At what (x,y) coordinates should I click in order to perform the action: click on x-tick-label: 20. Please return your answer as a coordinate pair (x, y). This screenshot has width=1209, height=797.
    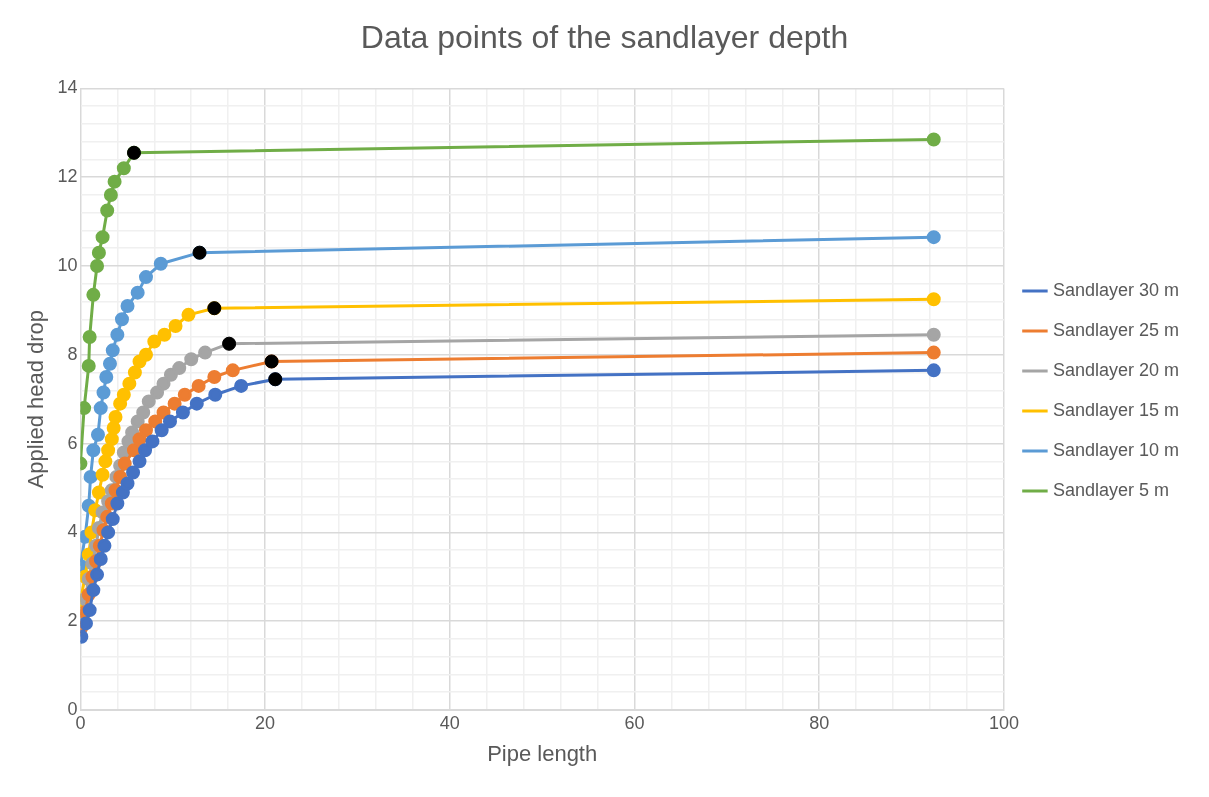
    Looking at the image, I should click on (265, 722).